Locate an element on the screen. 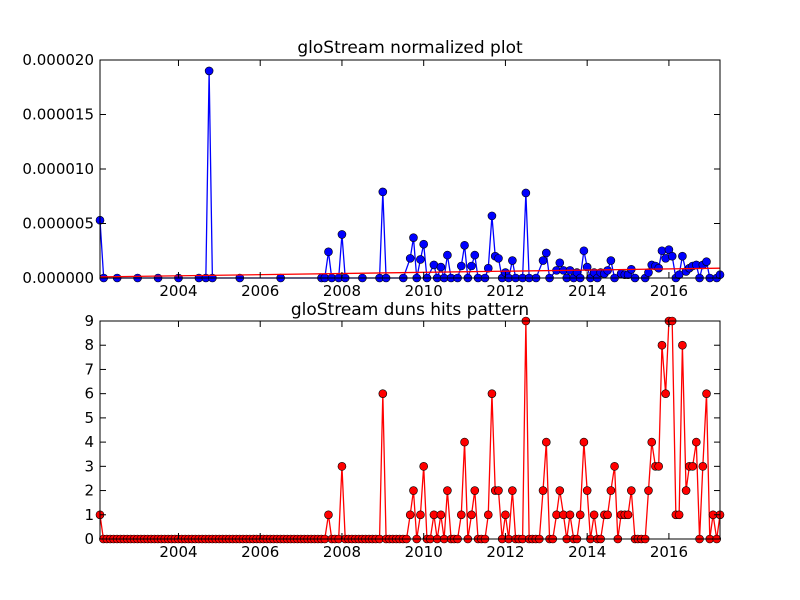 The width and height of the screenshot is (800, 600). x-tick-label-1-6: 2016 is located at coordinates (669, 552).